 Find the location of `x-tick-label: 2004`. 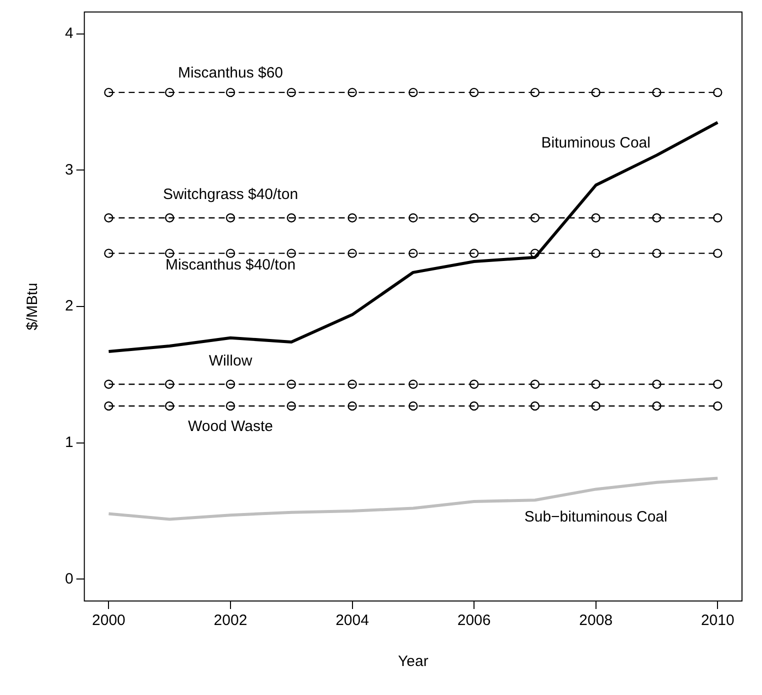

x-tick-label: 2004 is located at coordinates (352, 621).